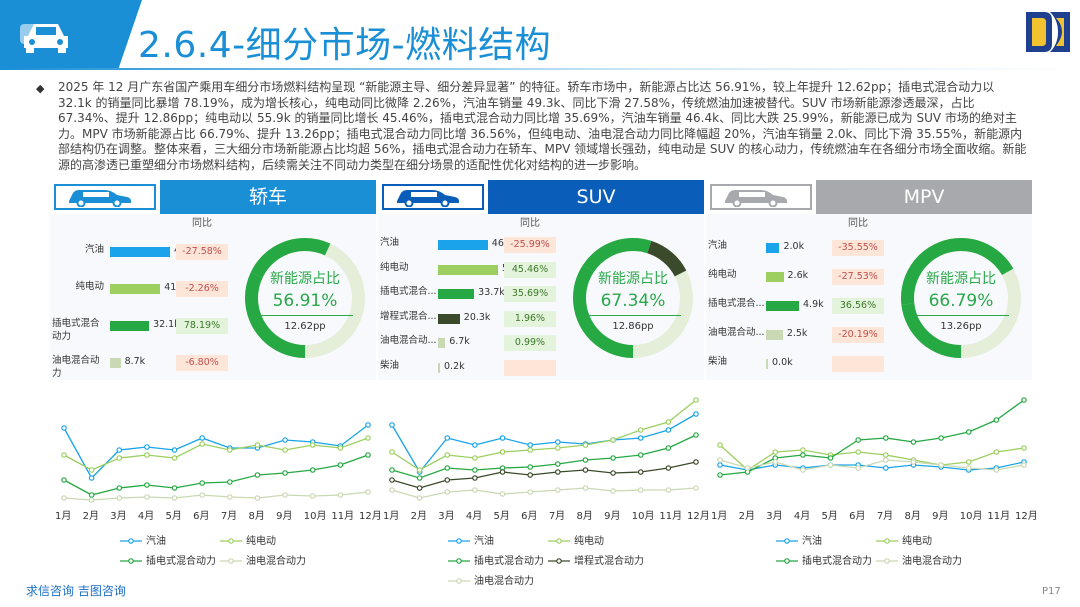 This screenshot has width=1080, height=607. Describe the element at coordinates (213, 197) in the screenshot. I see `segment-header: 轿车` at that location.